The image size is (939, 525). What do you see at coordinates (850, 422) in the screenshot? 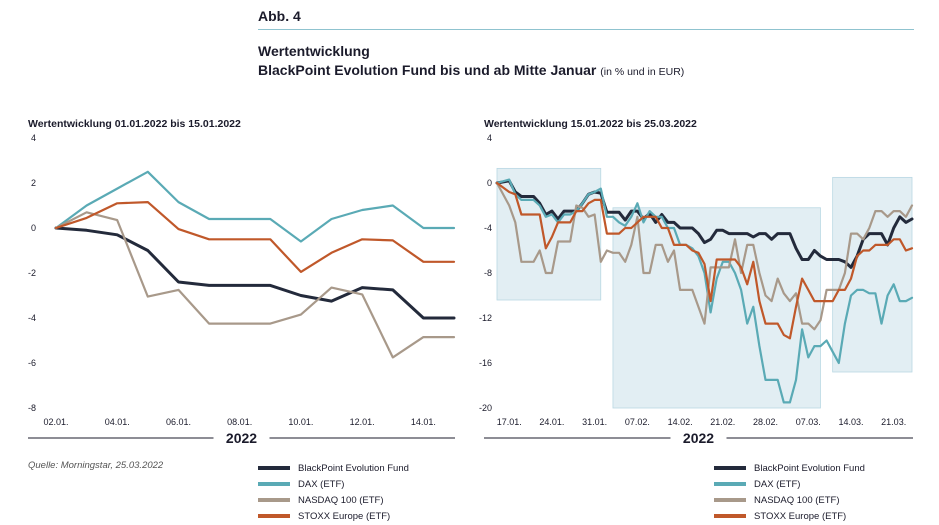
I see `x-tick-label: 14.03.` at bounding box center [850, 422].